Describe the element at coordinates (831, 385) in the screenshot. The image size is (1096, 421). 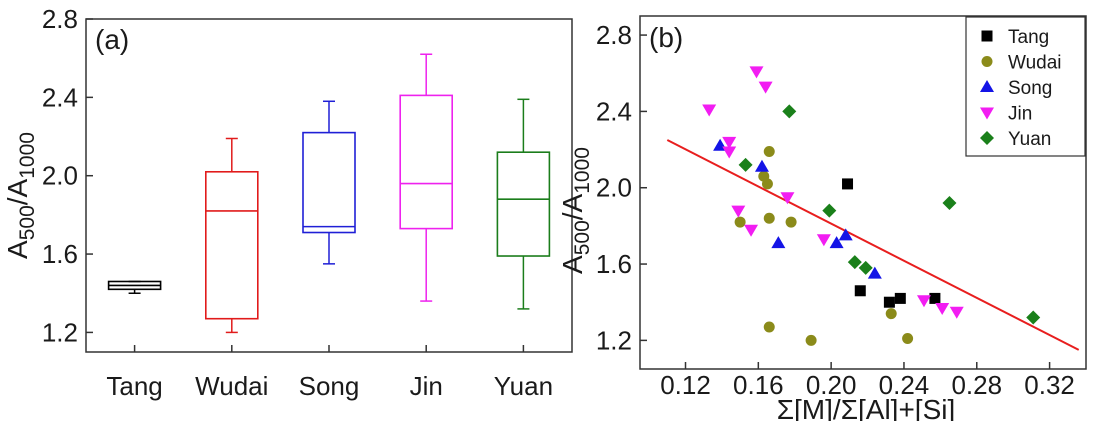
I see `x-tick-label: 0.20` at that location.